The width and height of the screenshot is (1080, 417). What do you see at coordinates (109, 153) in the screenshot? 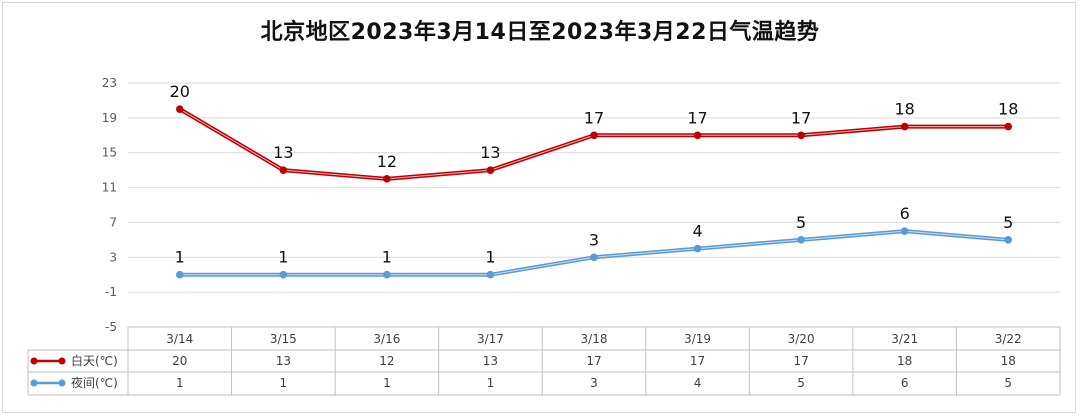
I see `y-tick-label: 15` at bounding box center [109, 153].